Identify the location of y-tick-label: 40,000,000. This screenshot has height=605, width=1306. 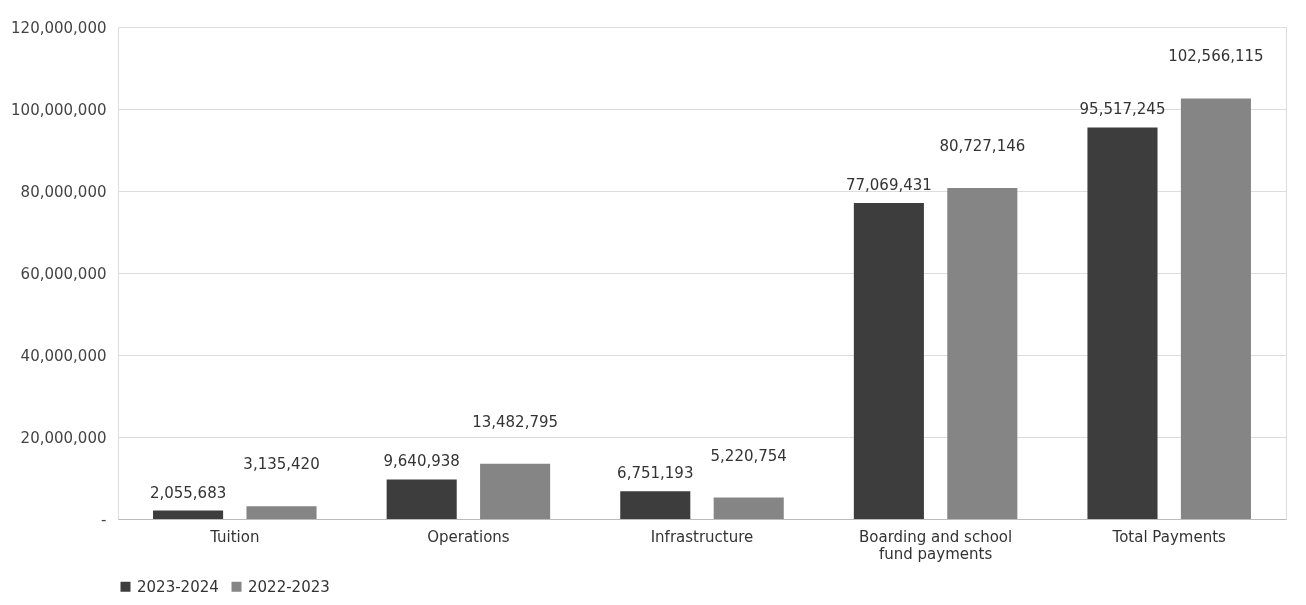
(63, 355).